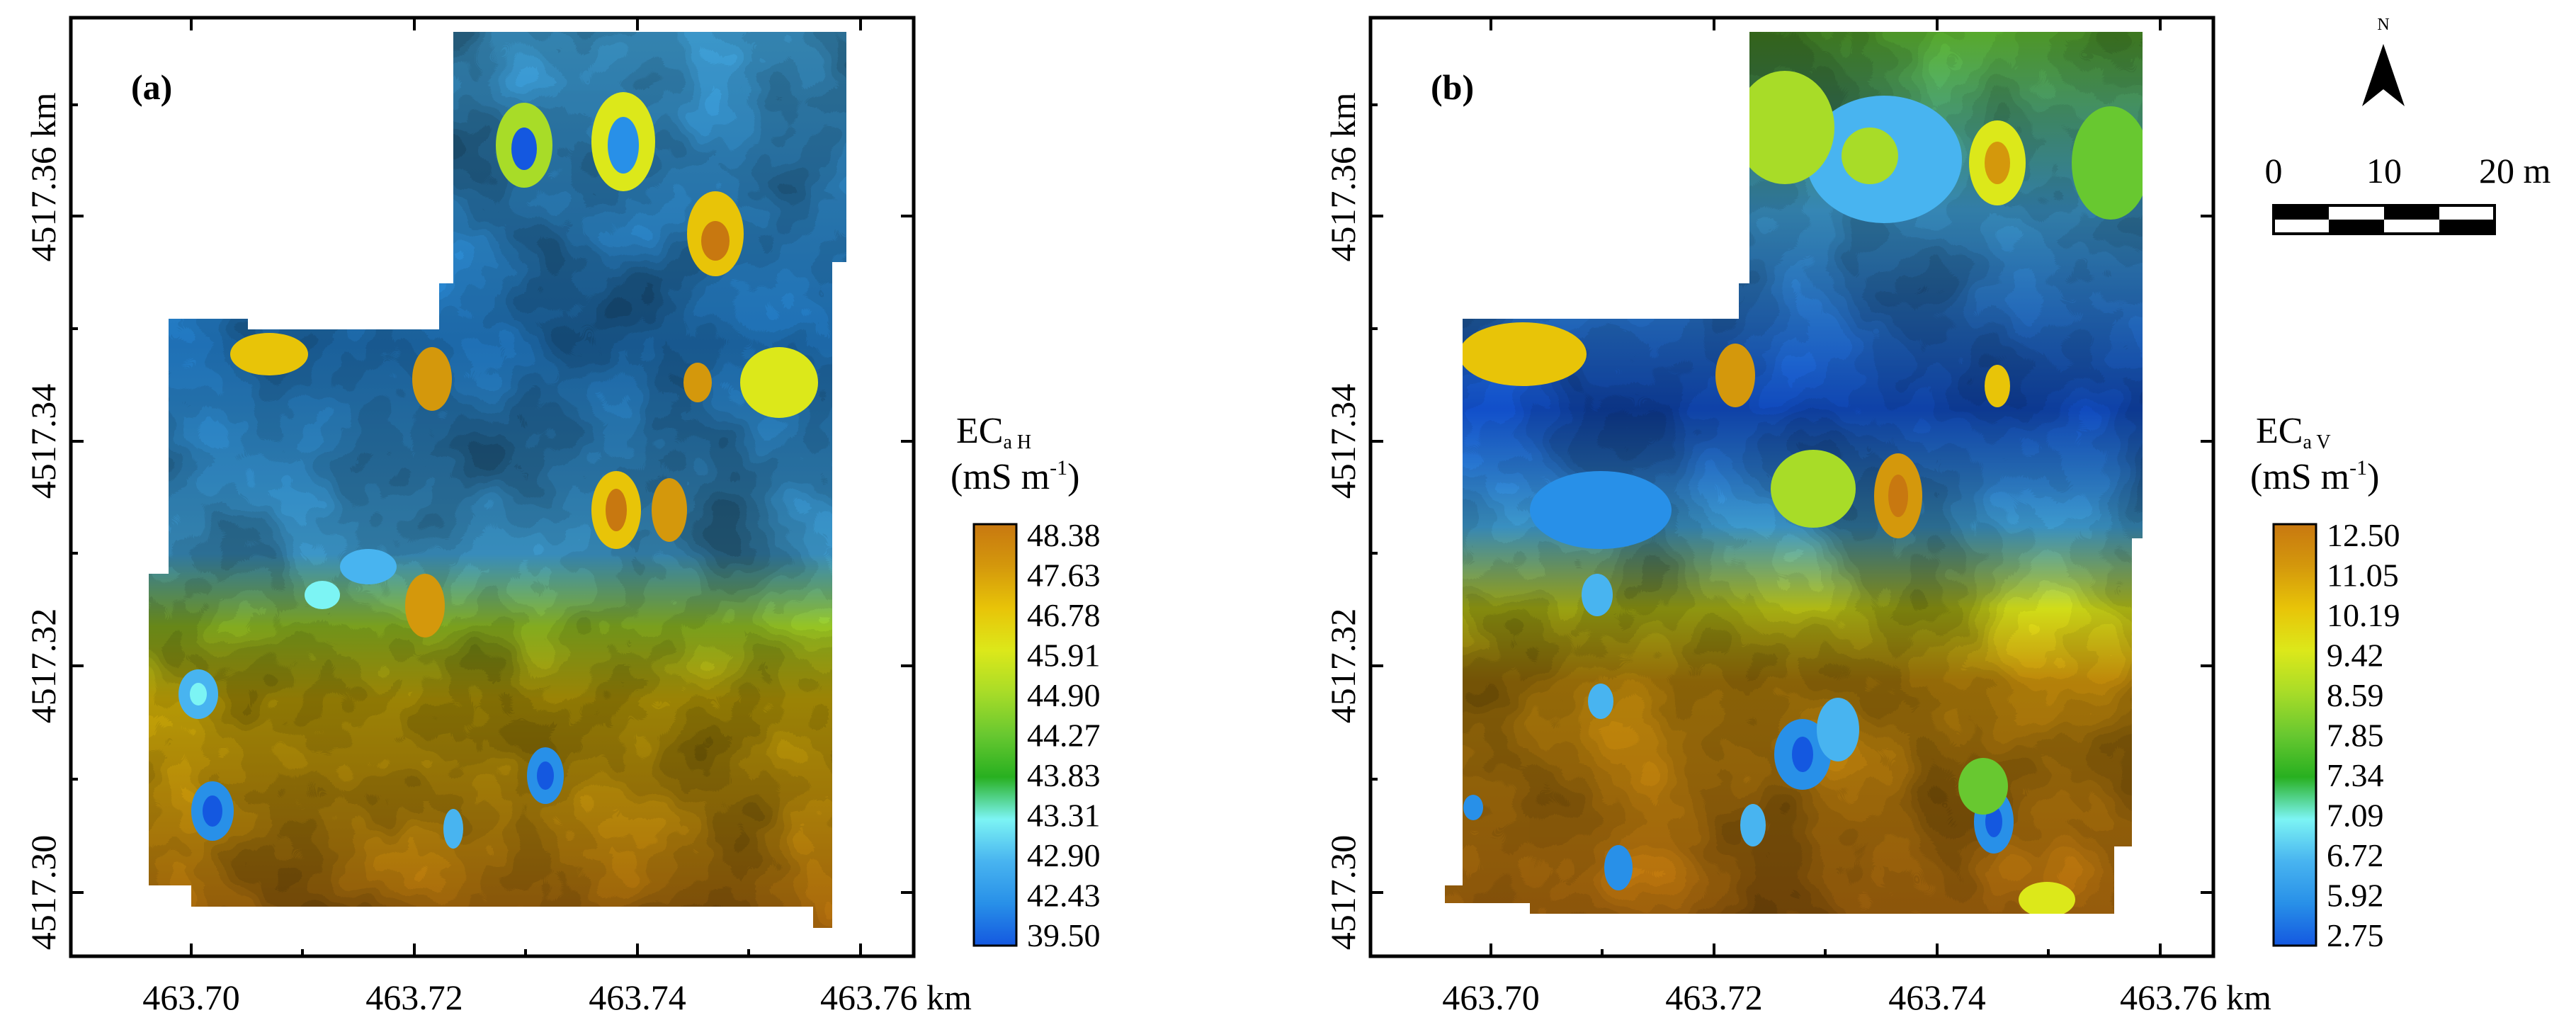 Image resolution: width=2576 pixels, height=1020 pixels. Describe the element at coordinates (2515, 171) in the screenshot. I see `scale-bar-label: 20 m` at that location.